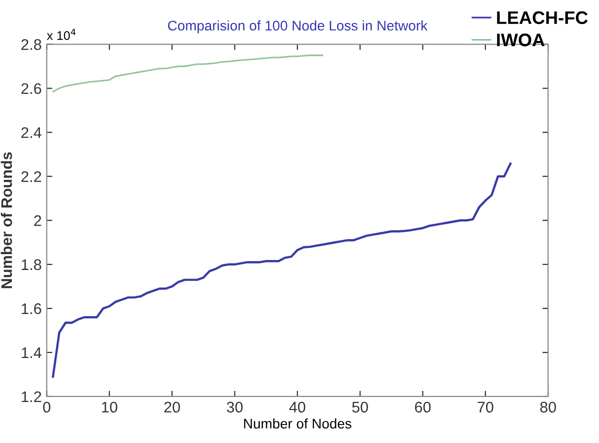  I want to click on line-series, so click(188, 73).